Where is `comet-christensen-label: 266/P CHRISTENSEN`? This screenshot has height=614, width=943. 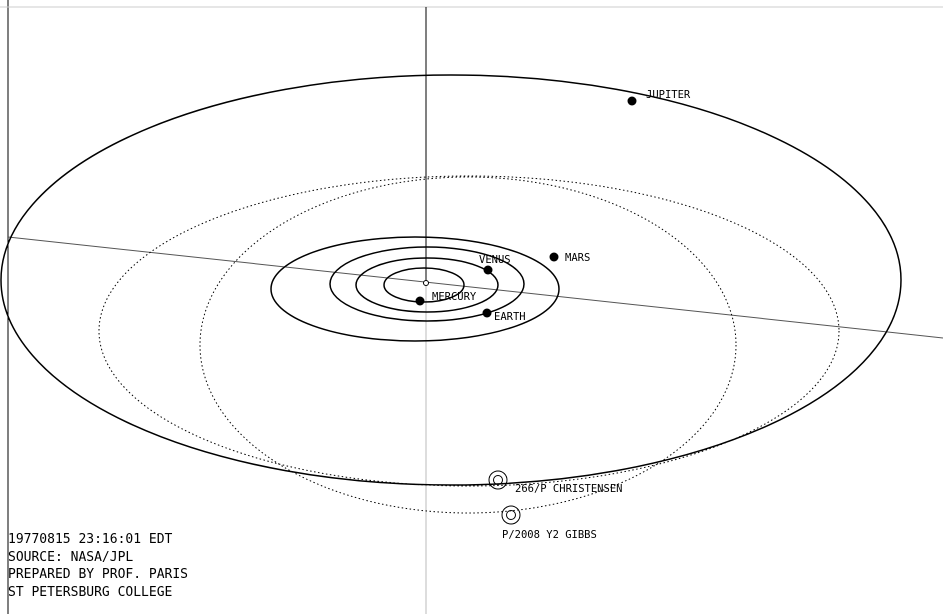 comet-christensen-label: 266/P CHRISTENSEN is located at coordinates (568, 489).